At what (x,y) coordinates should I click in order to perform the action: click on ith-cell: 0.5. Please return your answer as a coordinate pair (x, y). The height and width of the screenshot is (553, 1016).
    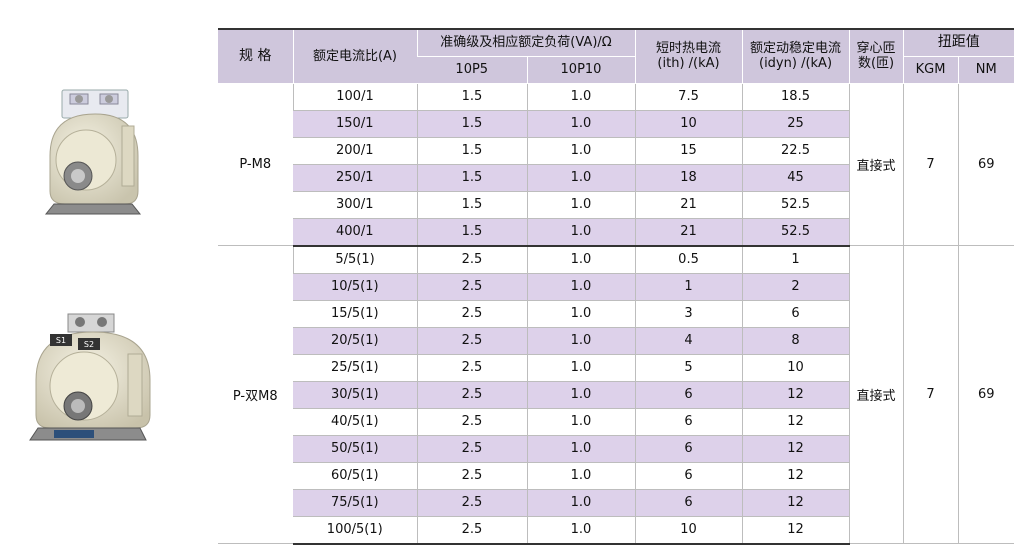
    Looking at the image, I should click on (688, 259).